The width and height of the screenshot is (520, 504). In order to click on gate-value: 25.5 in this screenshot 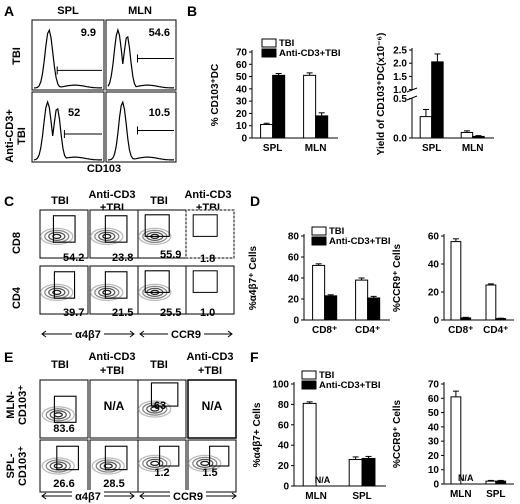, I will do `click(170, 313)`.